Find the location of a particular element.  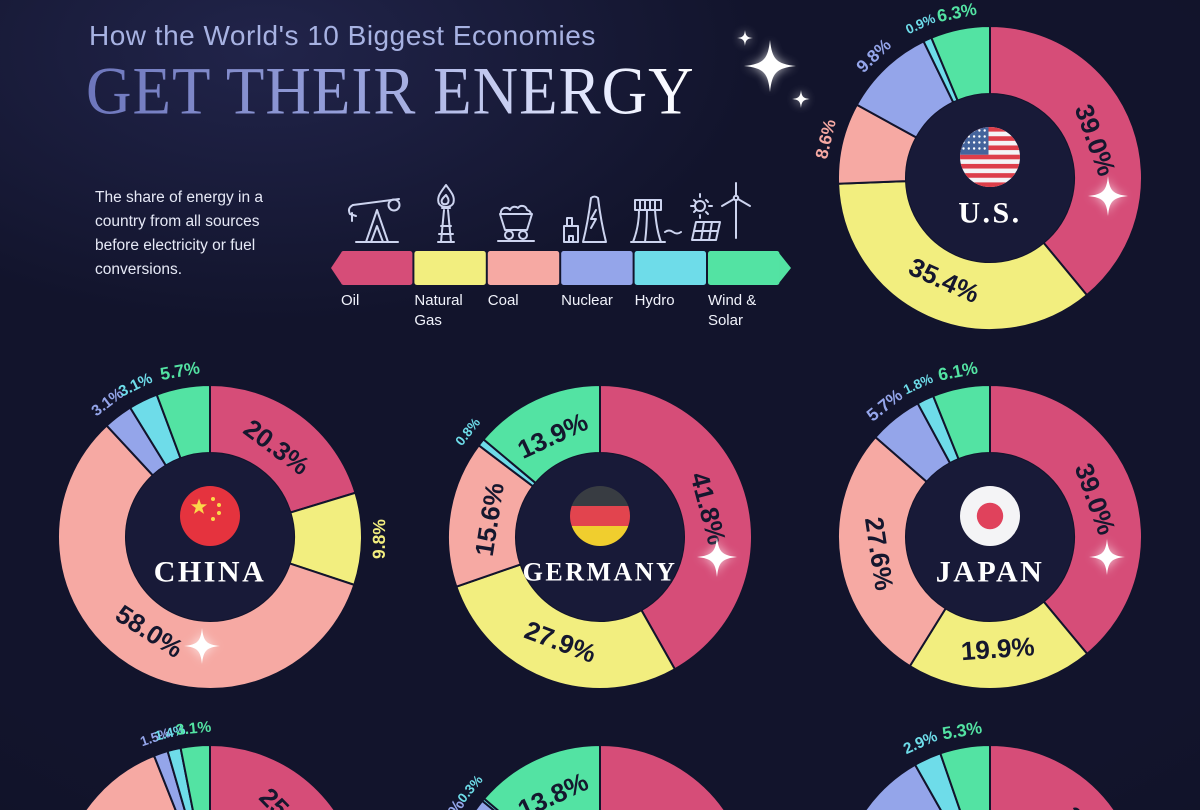

legend-bar-segment-natural_gas is located at coordinates (450, 268).